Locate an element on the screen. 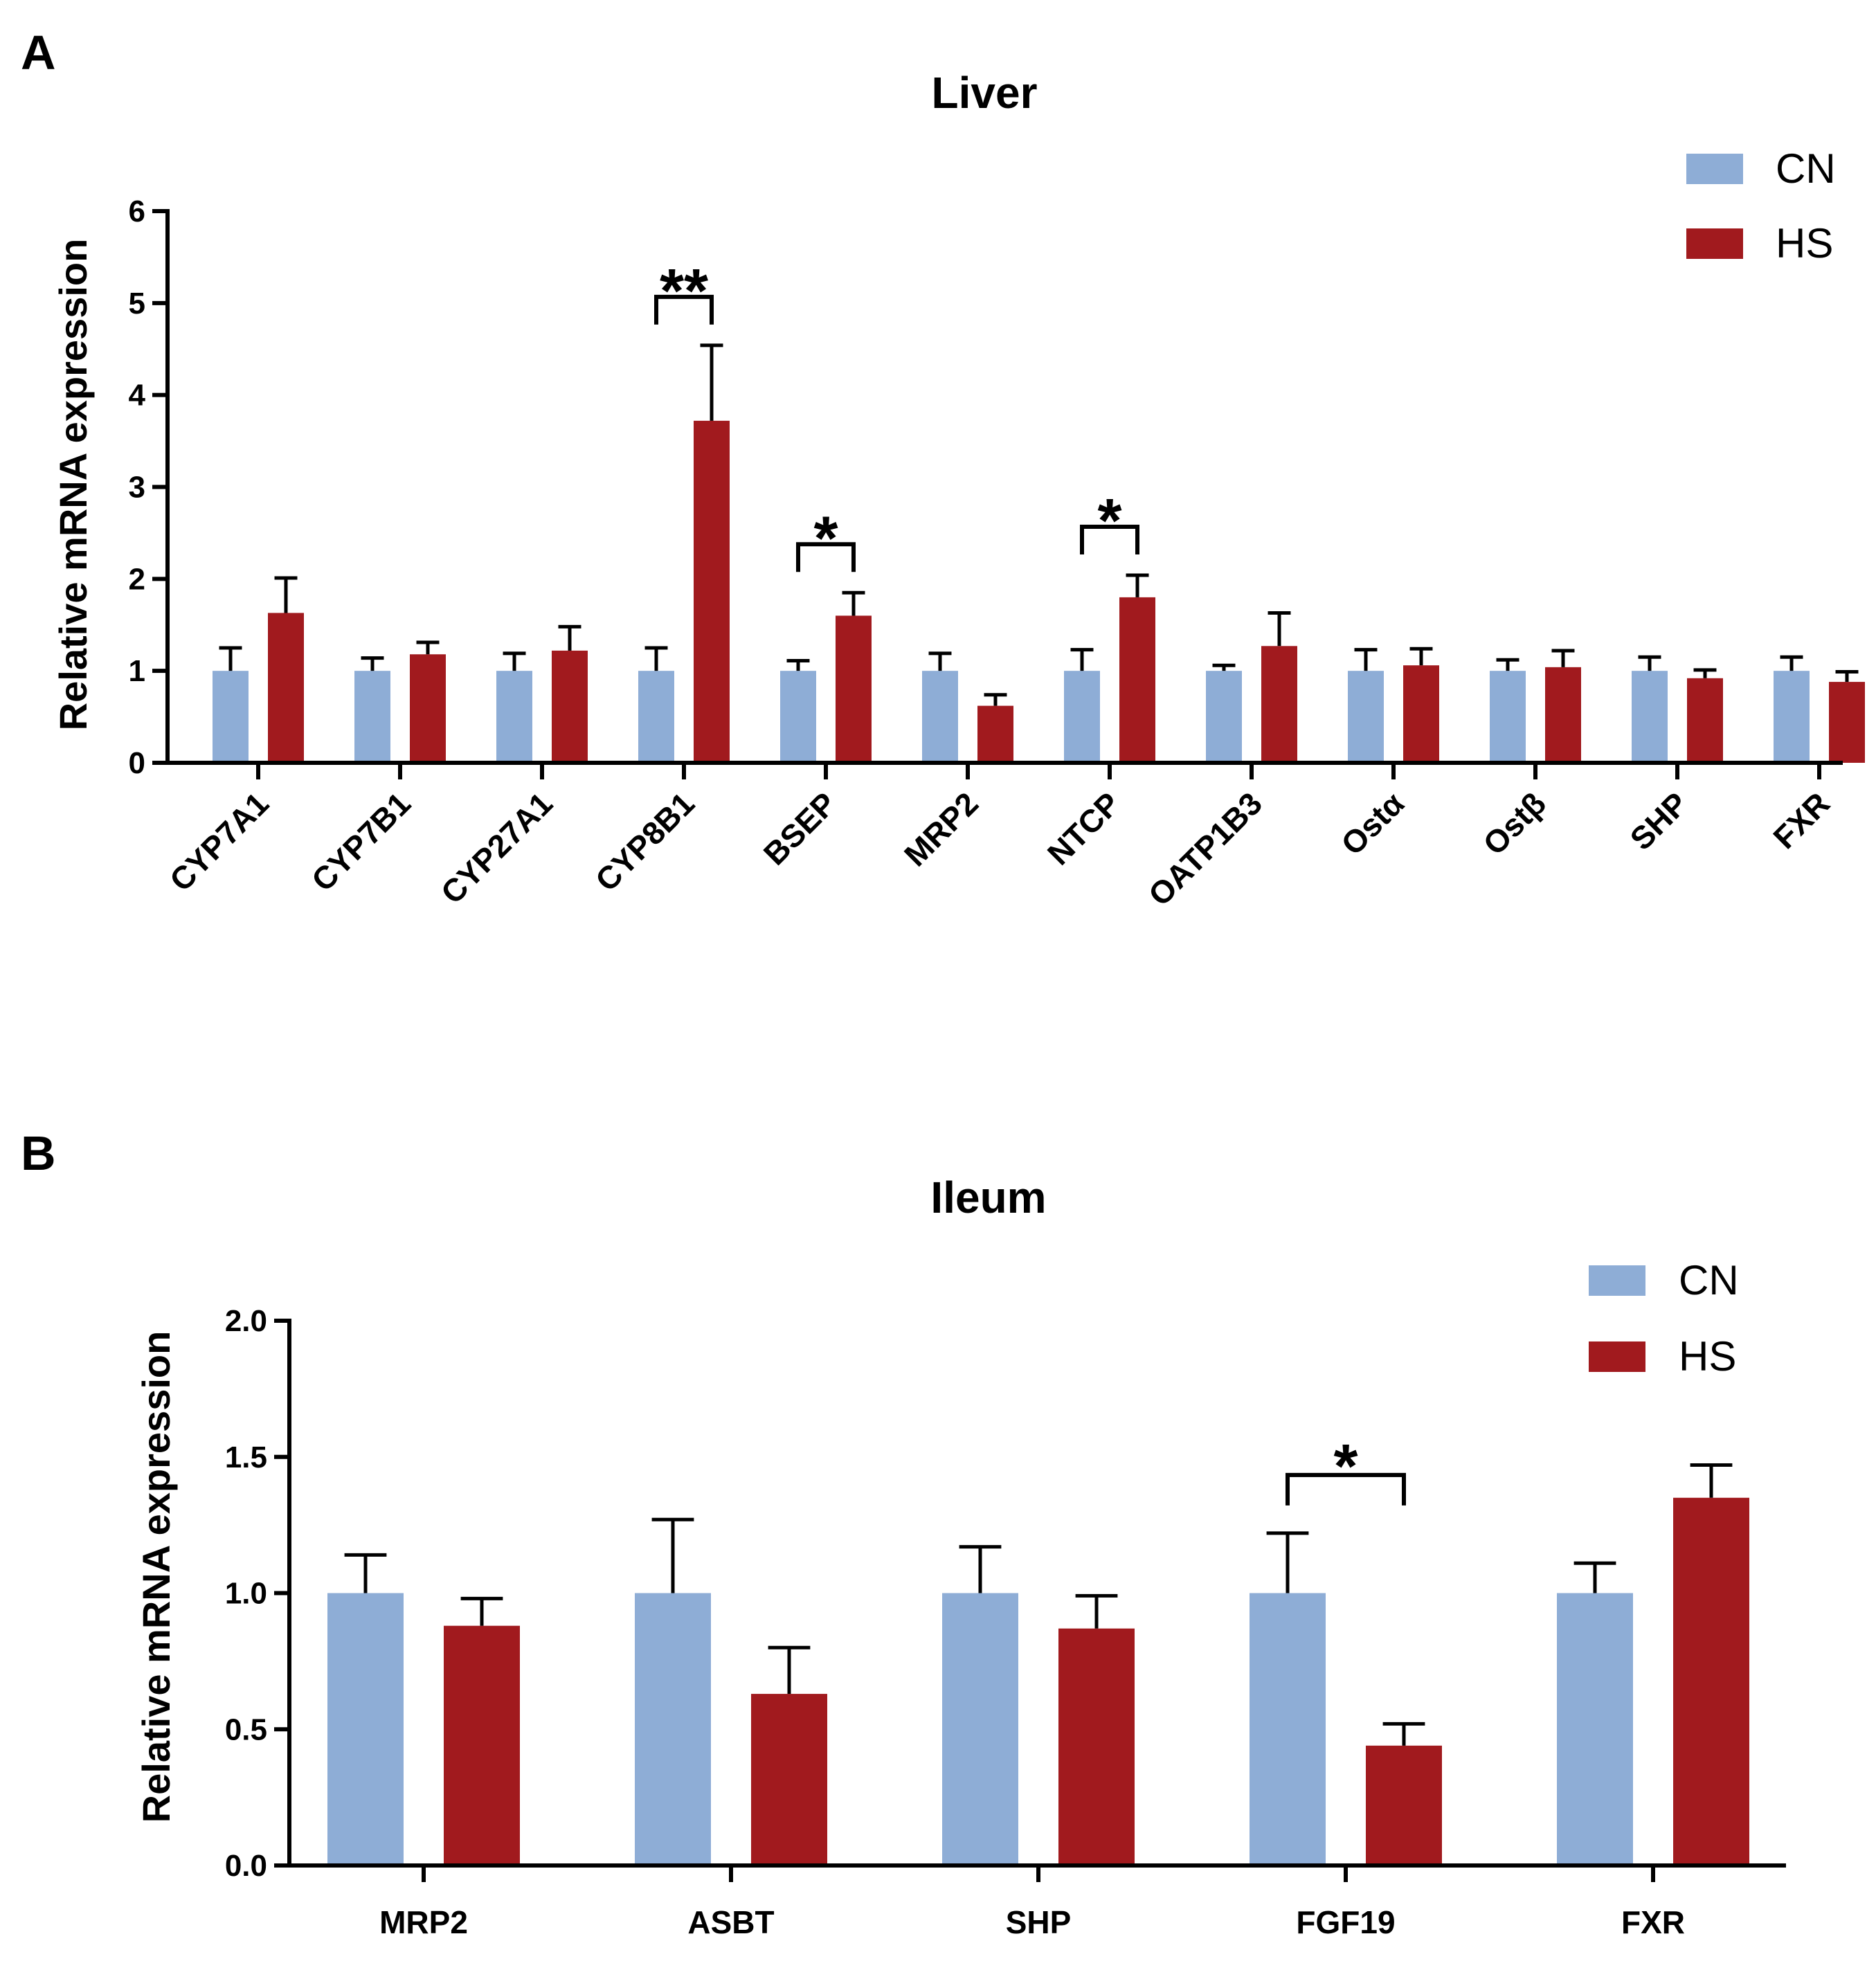 The height and width of the screenshot is (1961, 1876). panel-b-significance: * is located at coordinates (1346, 1469).